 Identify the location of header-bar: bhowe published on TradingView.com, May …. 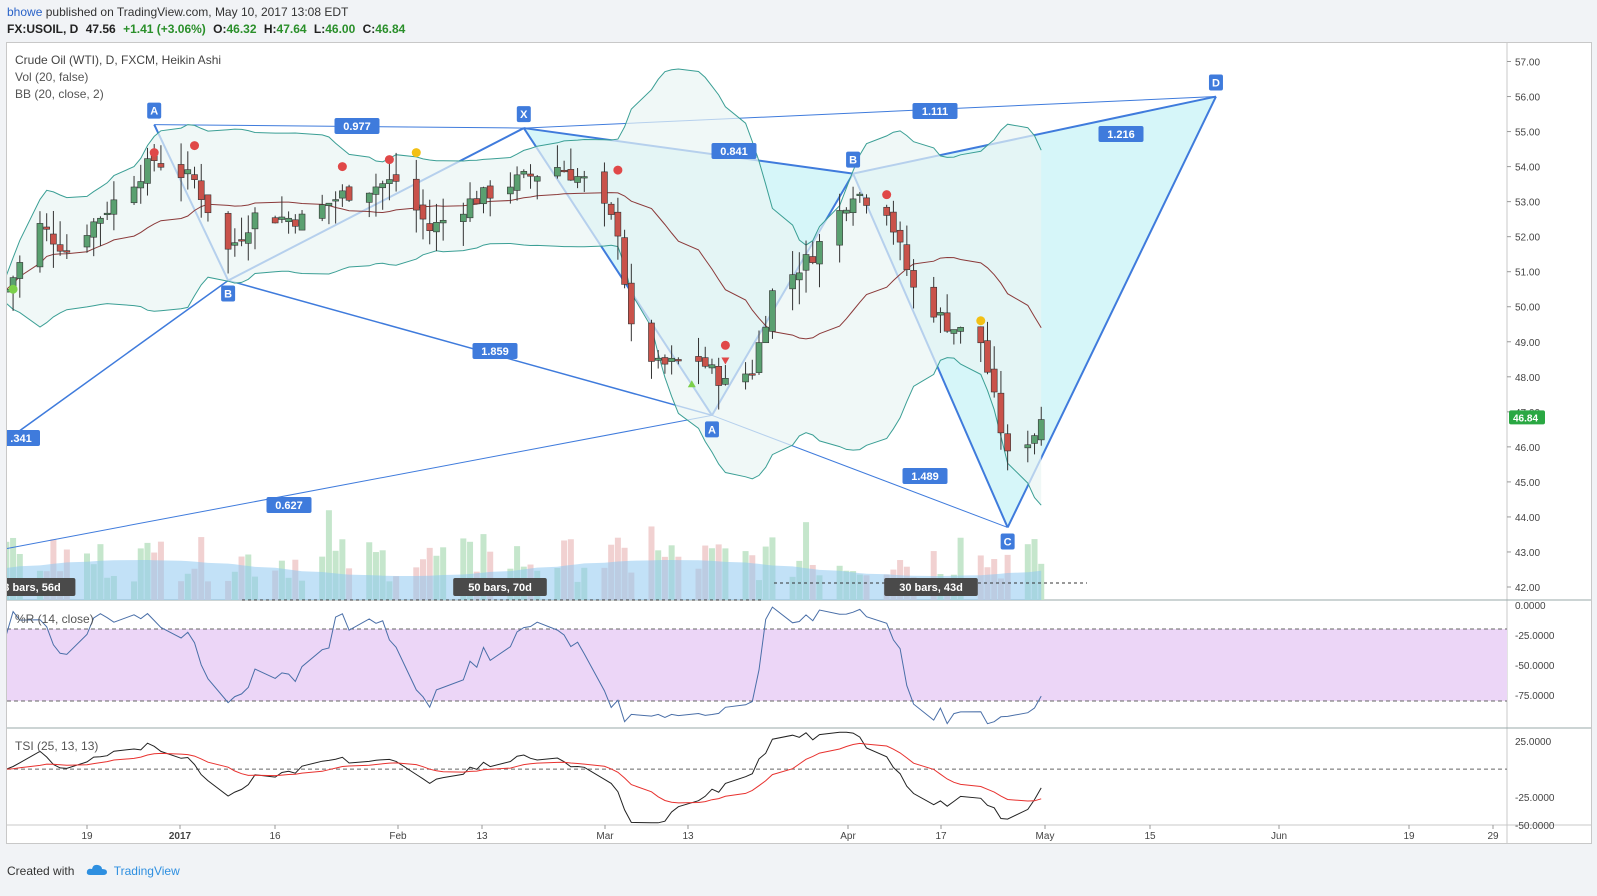
(798, 20).